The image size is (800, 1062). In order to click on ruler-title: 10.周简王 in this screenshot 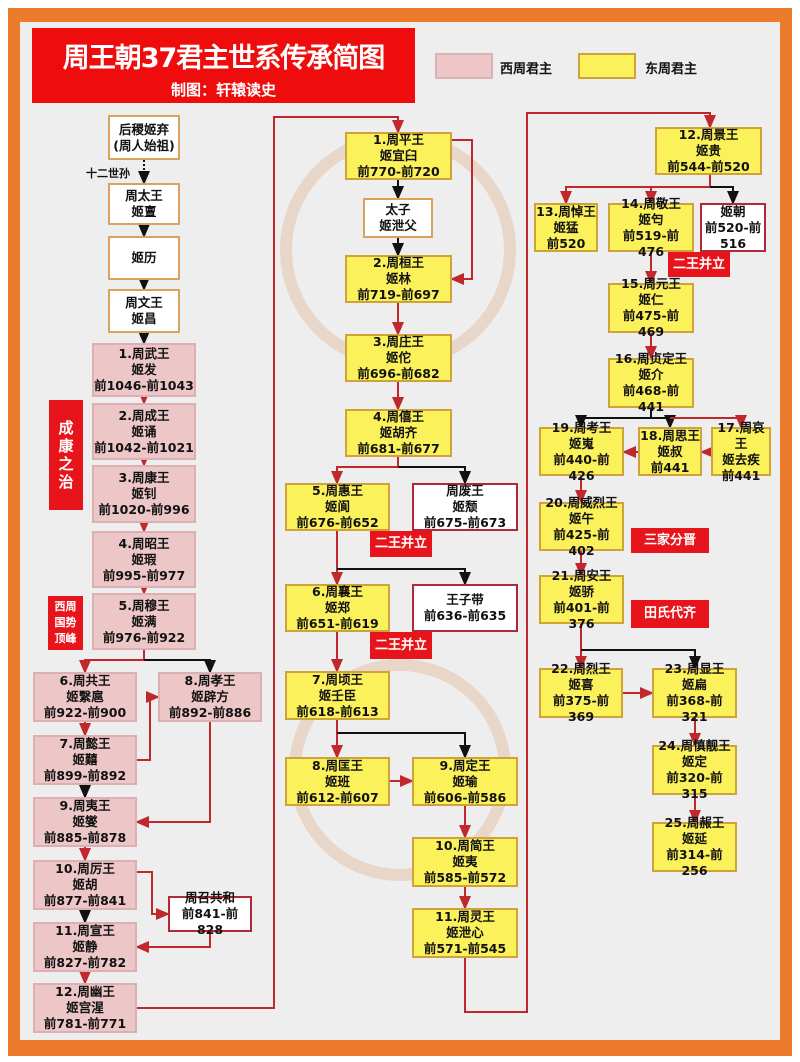, I will do `click(465, 845)`.